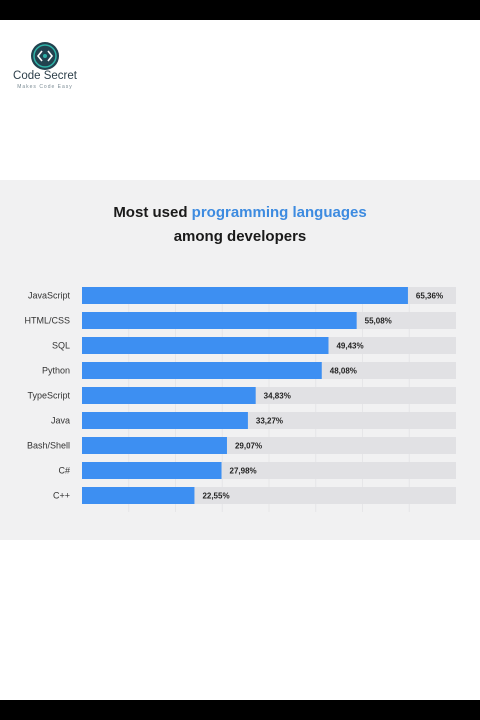 This screenshot has height=720, width=480. Describe the element at coordinates (47, 321) in the screenshot. I see `category-label: HTML/CSS` at that location.